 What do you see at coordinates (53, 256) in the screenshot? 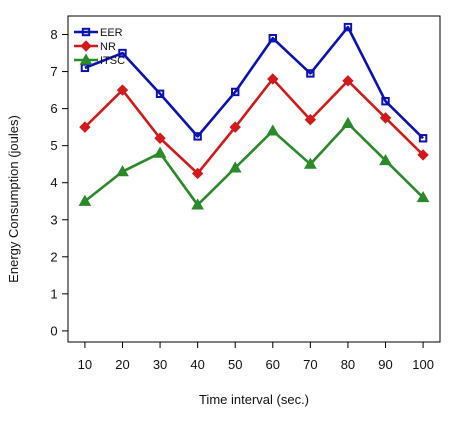
I see `y-tick-label: 2` at bounding box center [53, 256].